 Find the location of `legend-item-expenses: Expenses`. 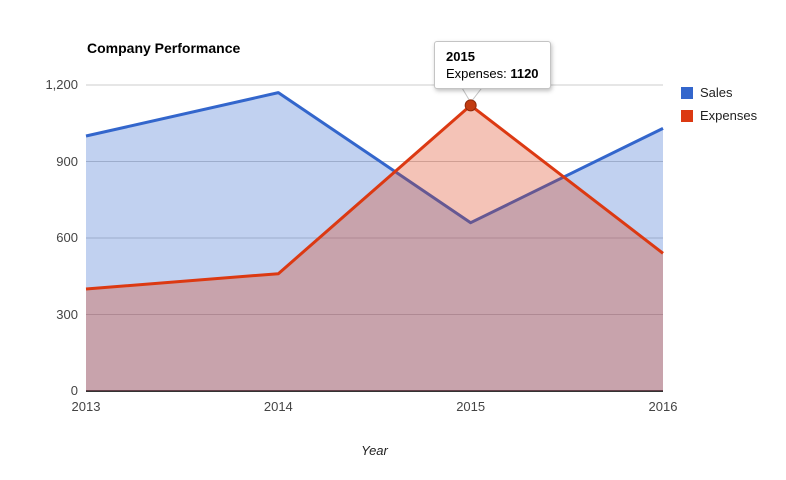

legend-item-expenses: Expenses is located at coordinates (719, 115).